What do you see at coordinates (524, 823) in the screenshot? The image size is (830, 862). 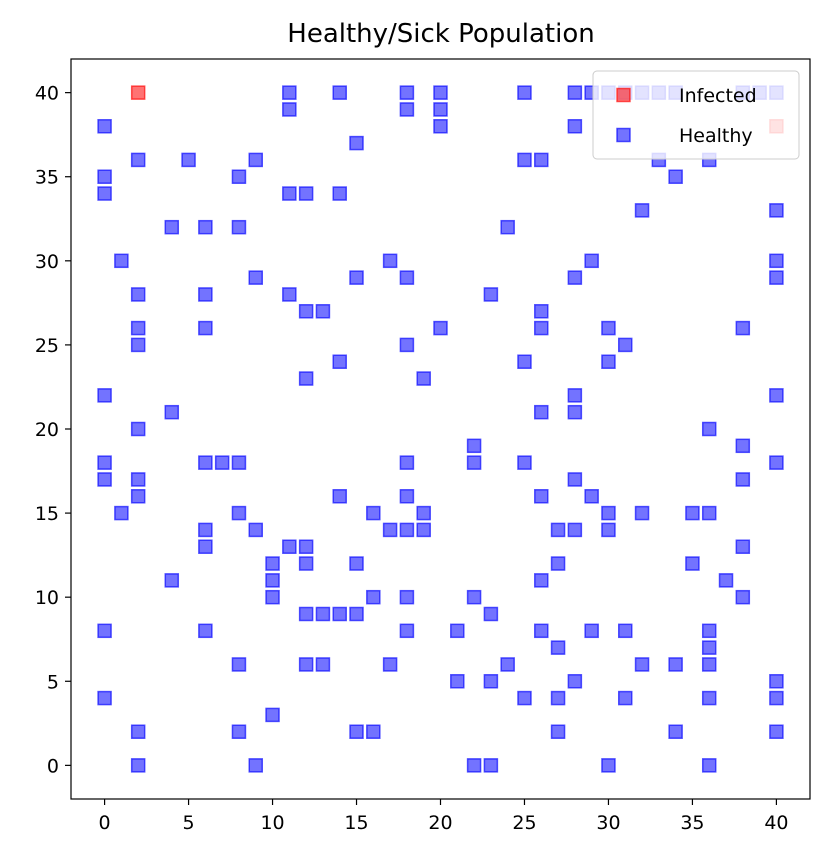 I see `x-tick-label: 25` at bounding box center [524, 823].